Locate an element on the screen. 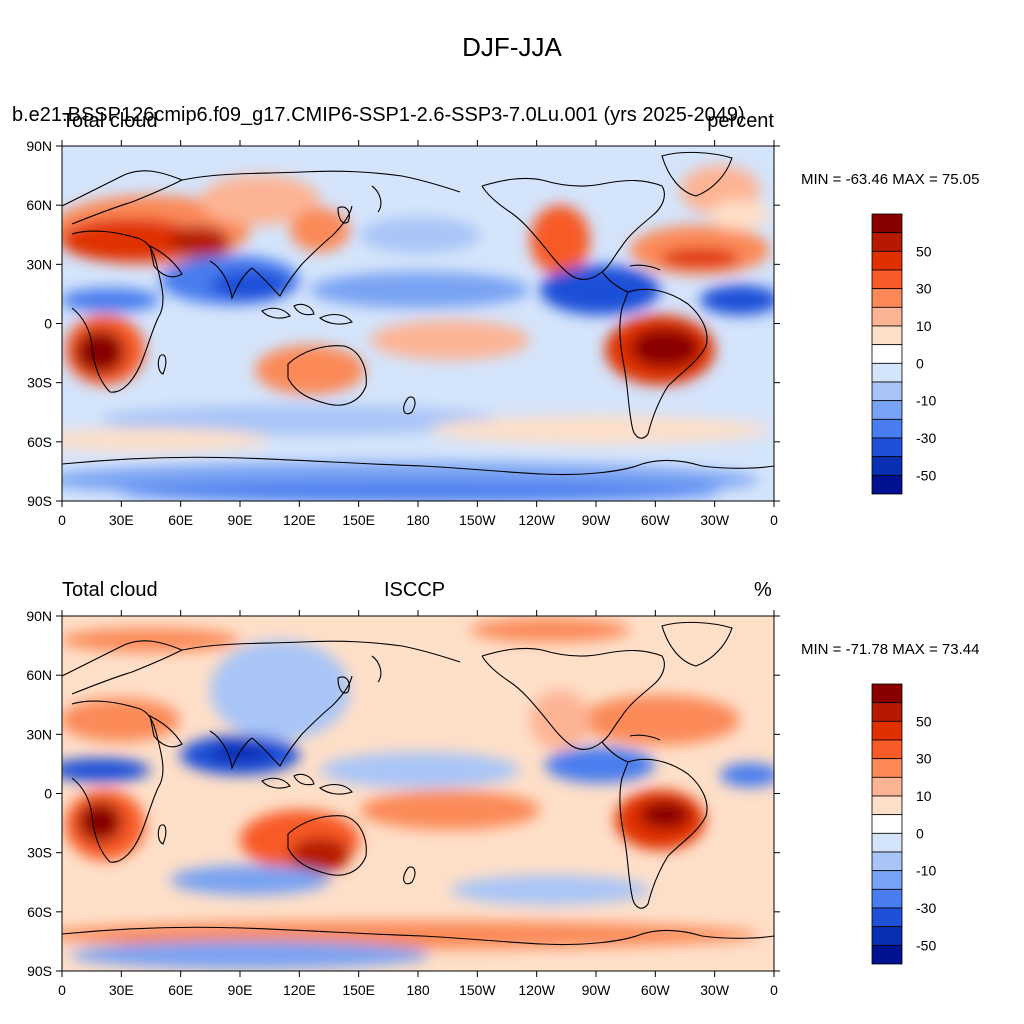  panel1-left-label: Total cloud is located at coordinates (110, 121).